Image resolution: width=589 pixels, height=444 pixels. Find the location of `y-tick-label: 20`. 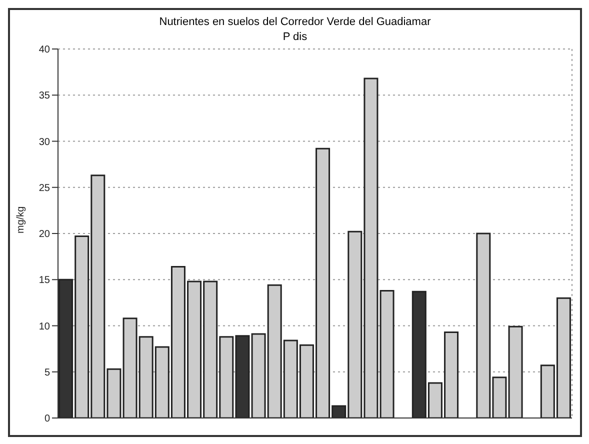

y-tick-label: 20 is located at coordinates (44, 234).